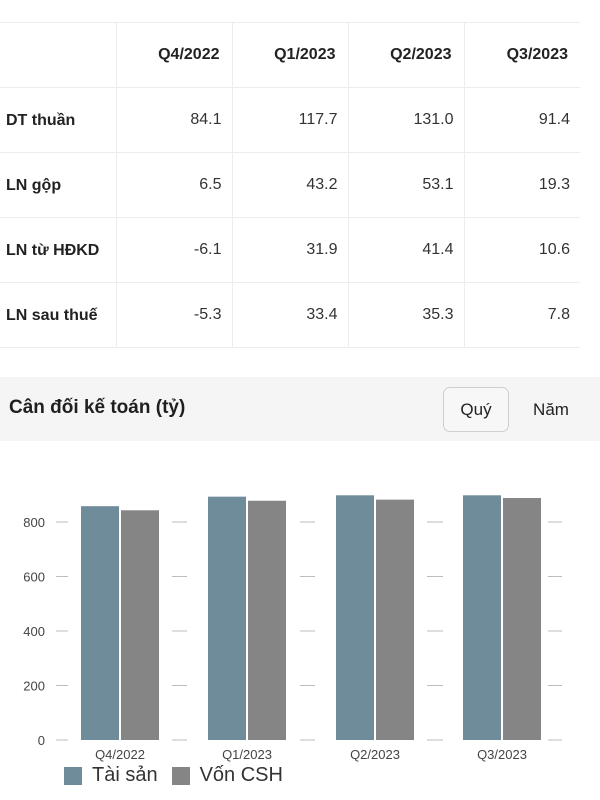  What do you see at coordinates (173, 55) in the screenshot?
I see `table-header-q4-2022: Q4/2022` at bounding box center [173, 55].